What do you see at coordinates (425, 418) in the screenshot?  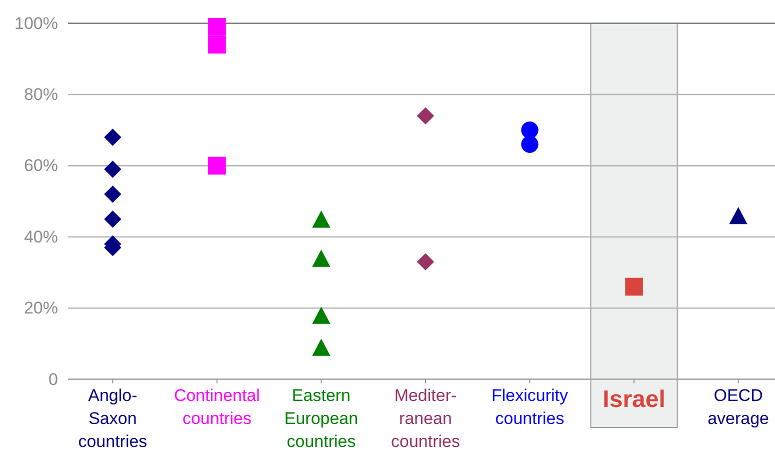 I see `x-tick-label: Mediter- ranean countries` at bounding box center [425, 418].